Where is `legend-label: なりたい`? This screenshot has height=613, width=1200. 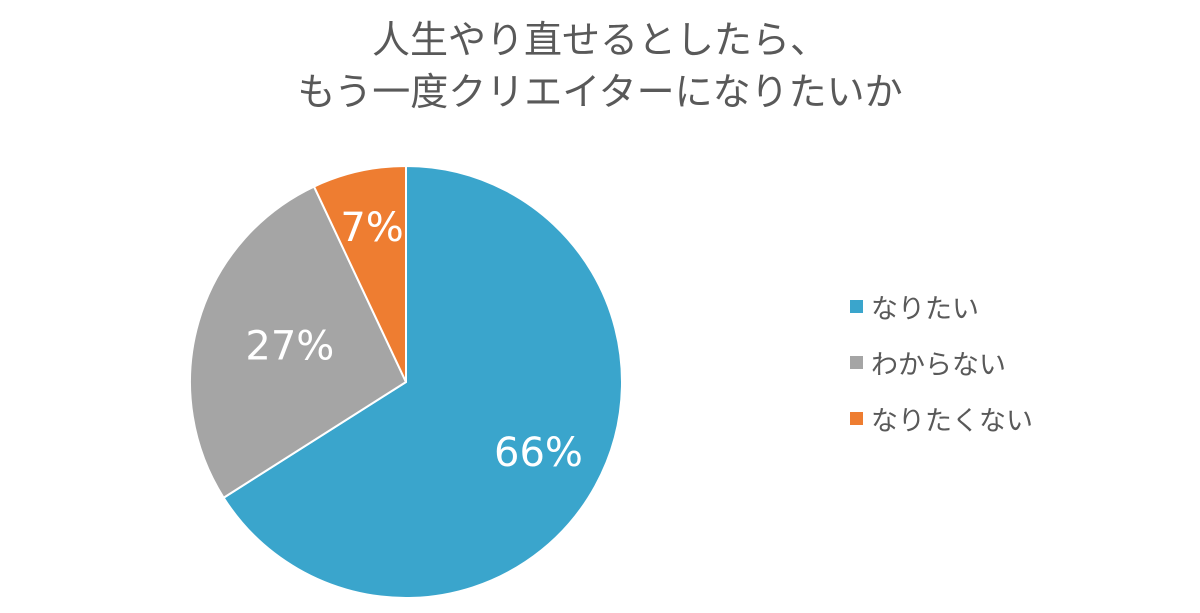 legend-label: なりたい is located at coordinates (925, 309).